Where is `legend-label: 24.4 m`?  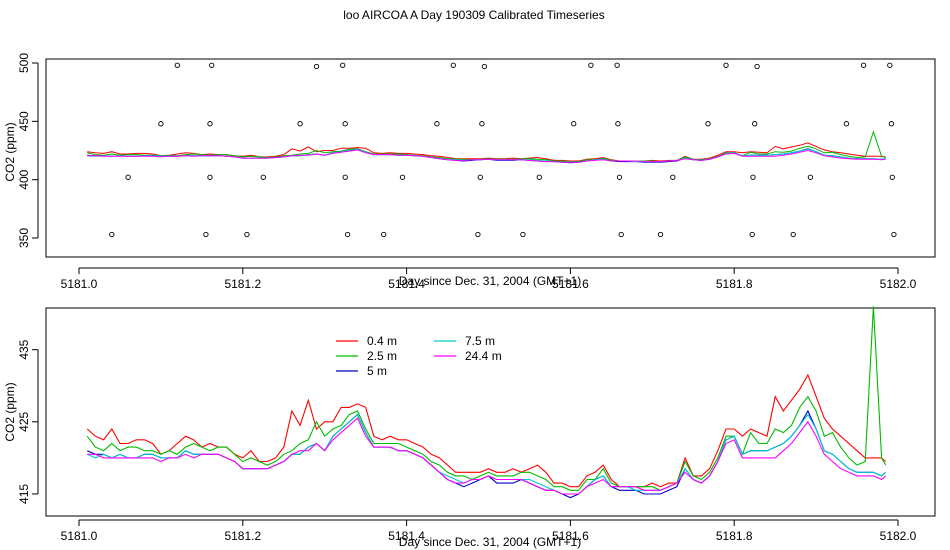 legend-label: 24.4 m is located at coordinates (483, 356).